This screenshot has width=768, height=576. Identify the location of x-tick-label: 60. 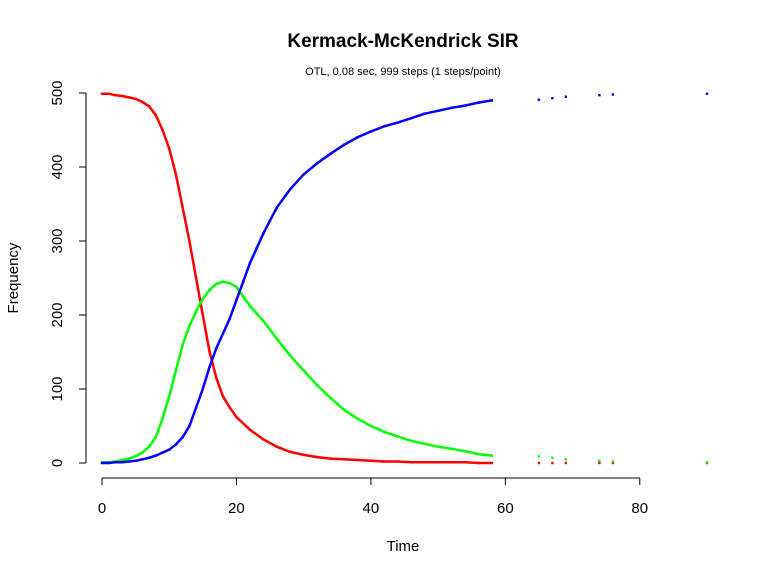
(505, 508).